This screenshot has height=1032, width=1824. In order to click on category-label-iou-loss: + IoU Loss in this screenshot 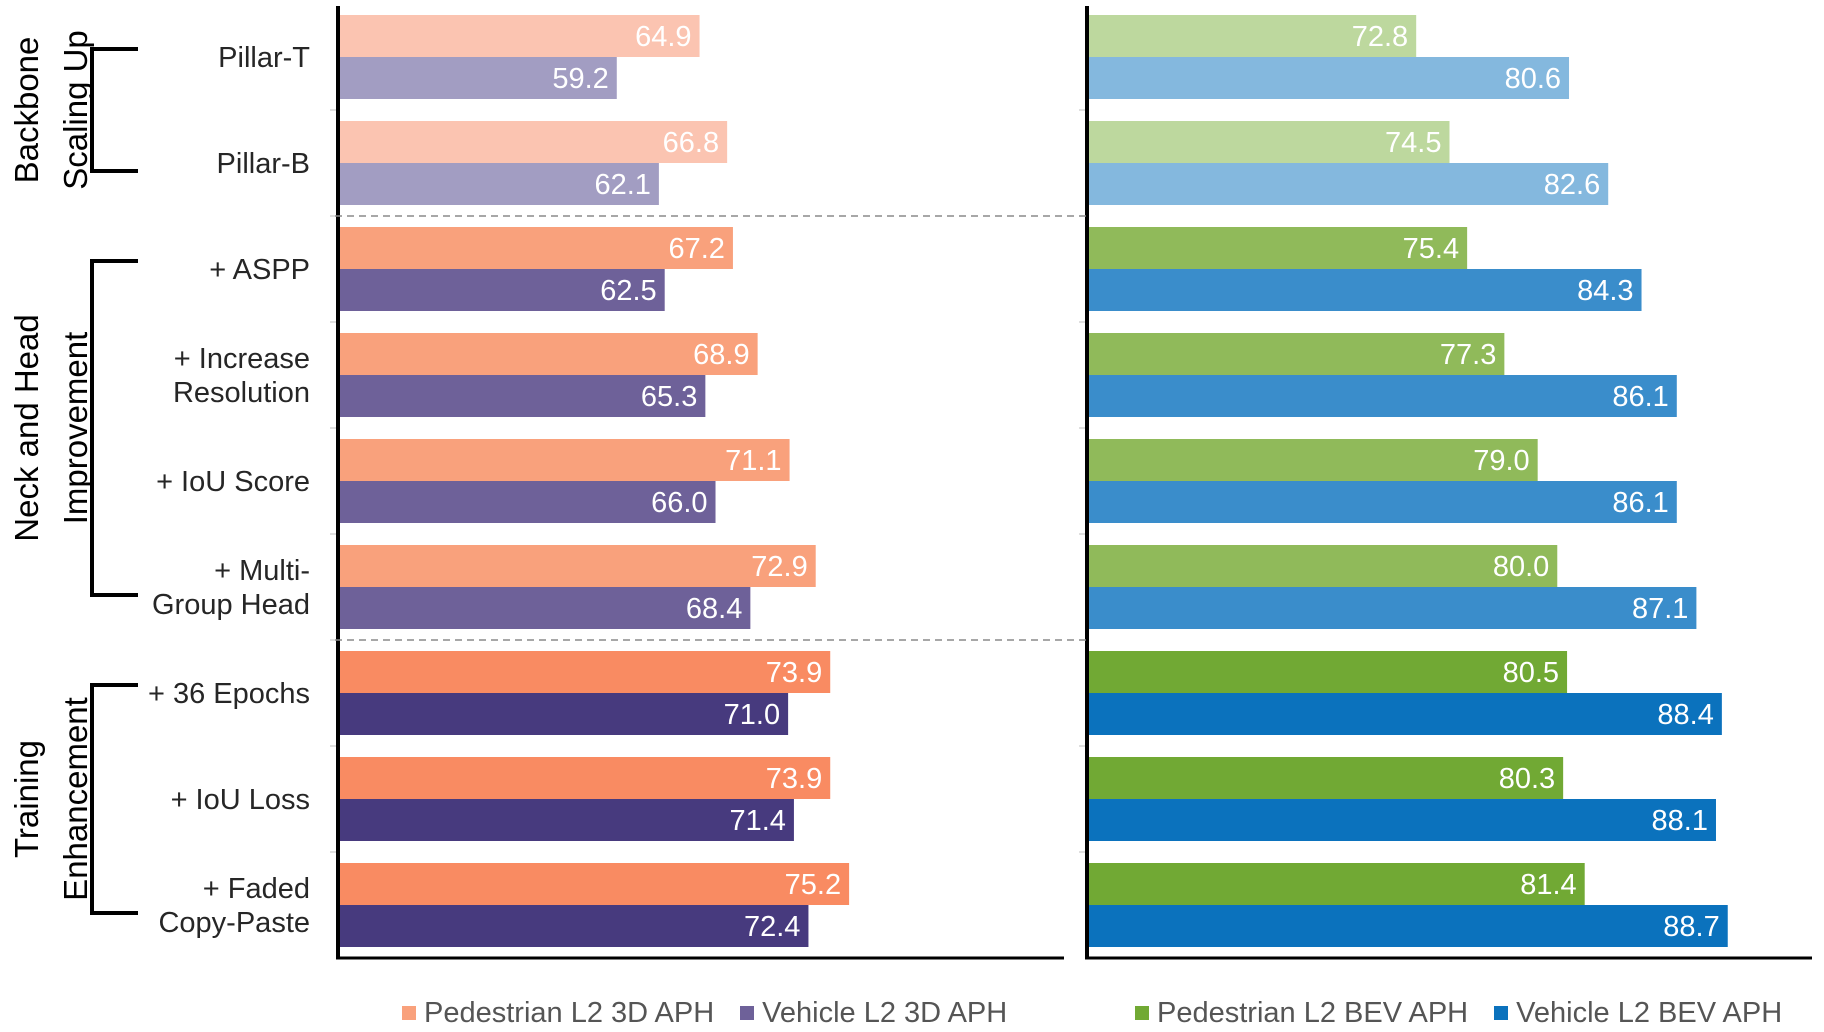, I will do `click(240, 800)`.